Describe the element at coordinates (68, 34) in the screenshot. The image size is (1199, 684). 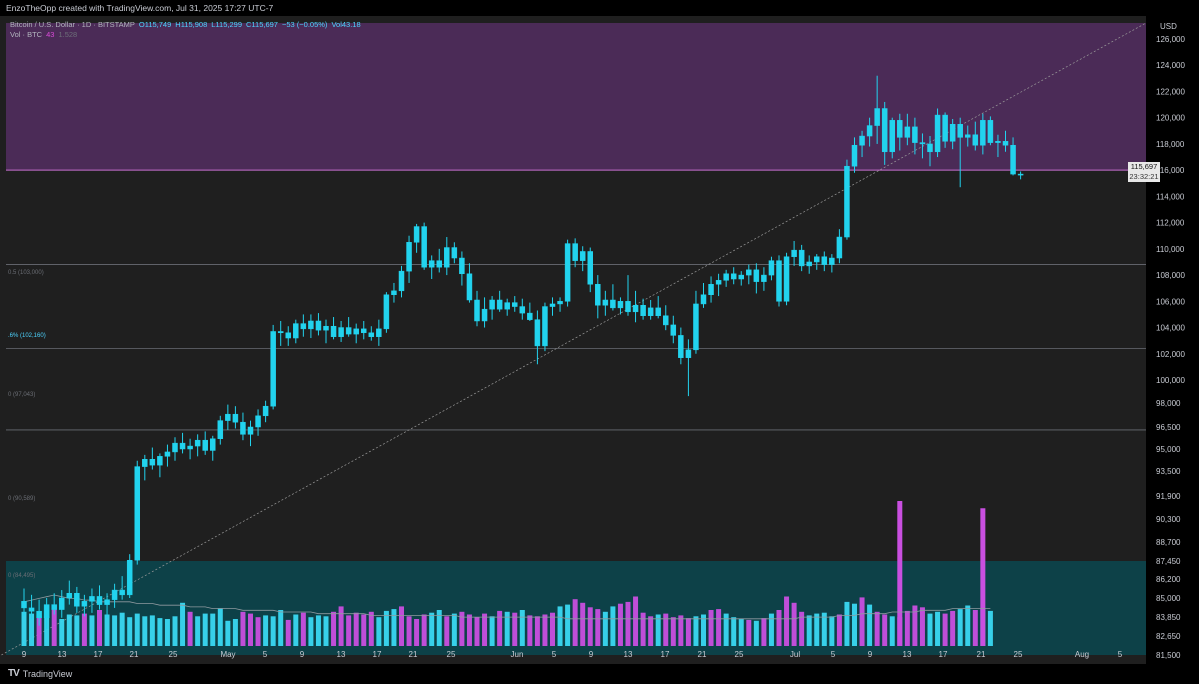
I see `vol-ma: 1.528` at that location.